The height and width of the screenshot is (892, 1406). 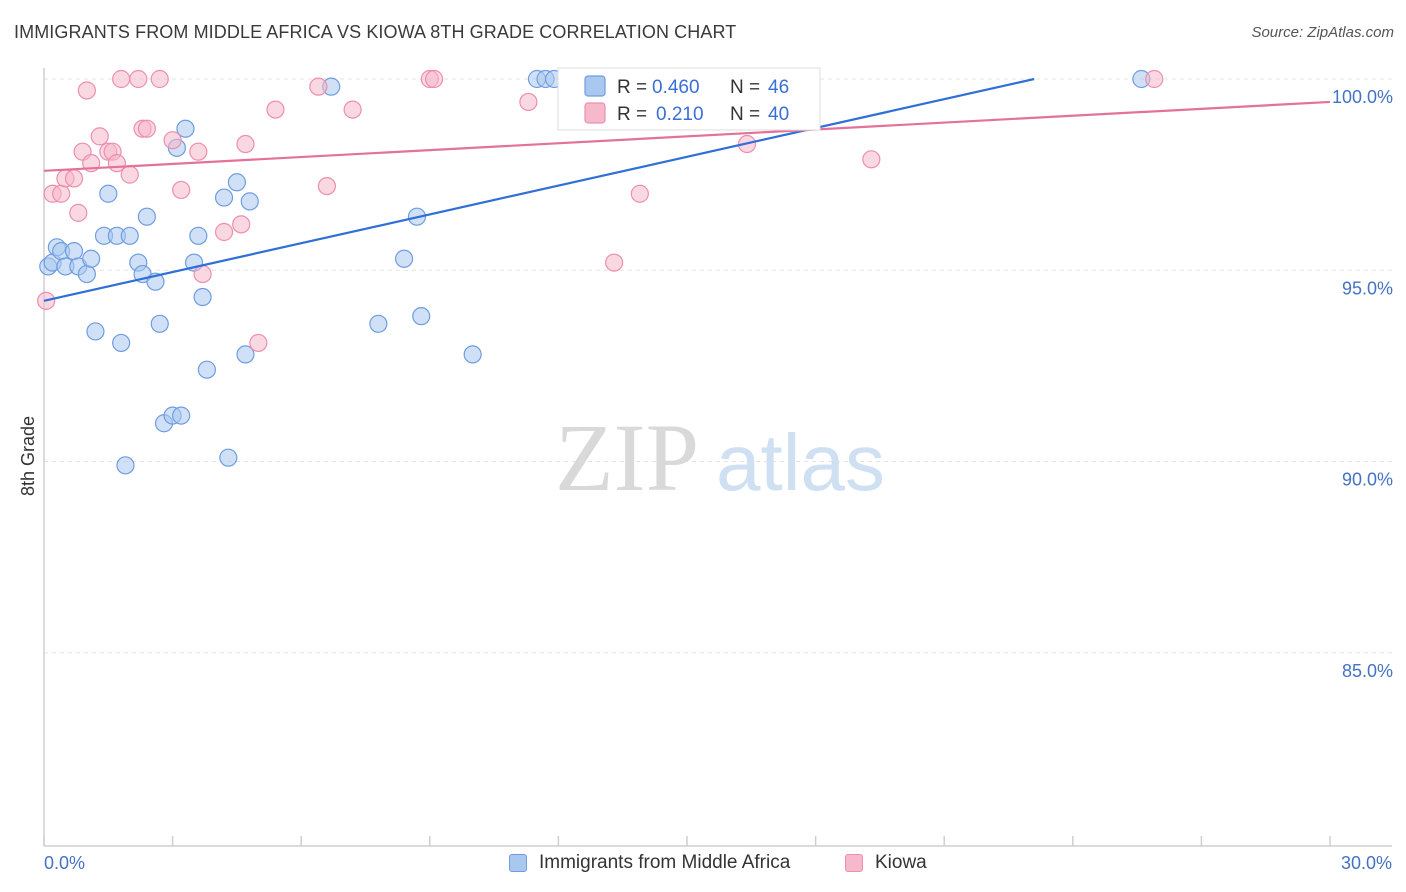 What do you see at coordinates (595, 113) in the screenshot?
I see `stats-swatch-pink` at bounding box center [595, 113].